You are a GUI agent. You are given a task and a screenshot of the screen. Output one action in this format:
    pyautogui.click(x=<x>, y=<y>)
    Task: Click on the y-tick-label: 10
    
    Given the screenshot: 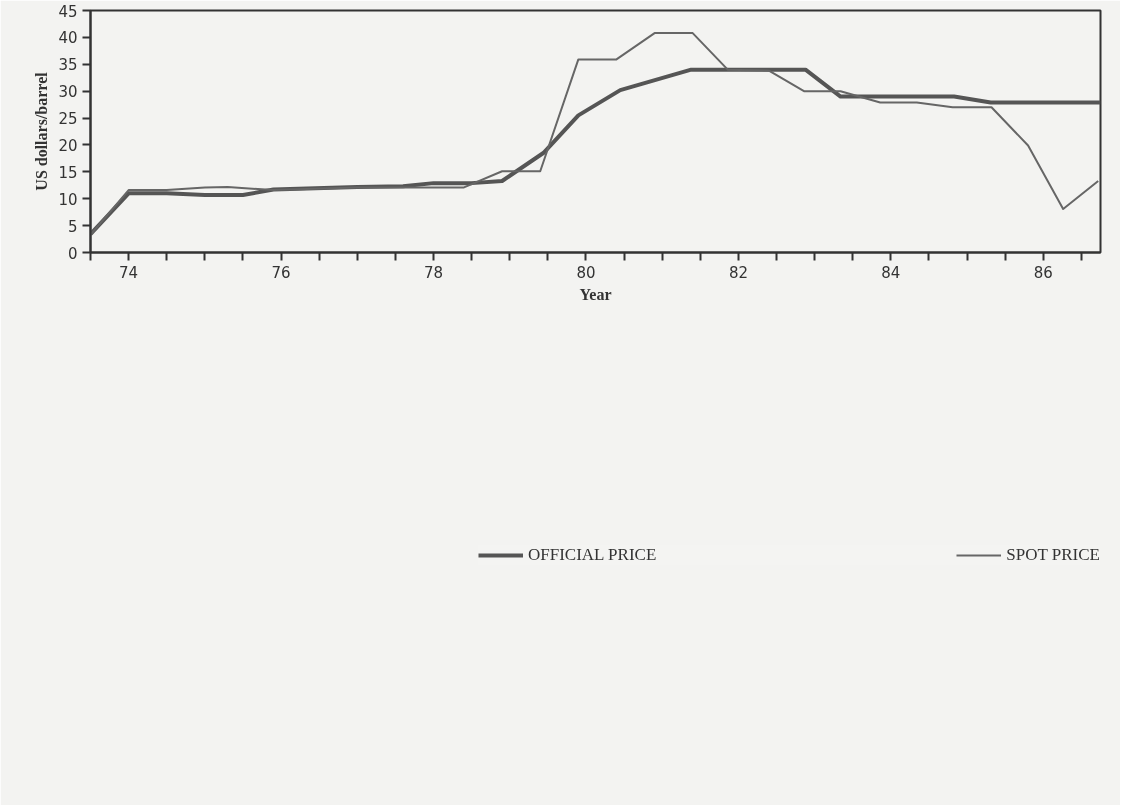 What is the action you would take?
    pyautogui.click(x=68, y=199)
    